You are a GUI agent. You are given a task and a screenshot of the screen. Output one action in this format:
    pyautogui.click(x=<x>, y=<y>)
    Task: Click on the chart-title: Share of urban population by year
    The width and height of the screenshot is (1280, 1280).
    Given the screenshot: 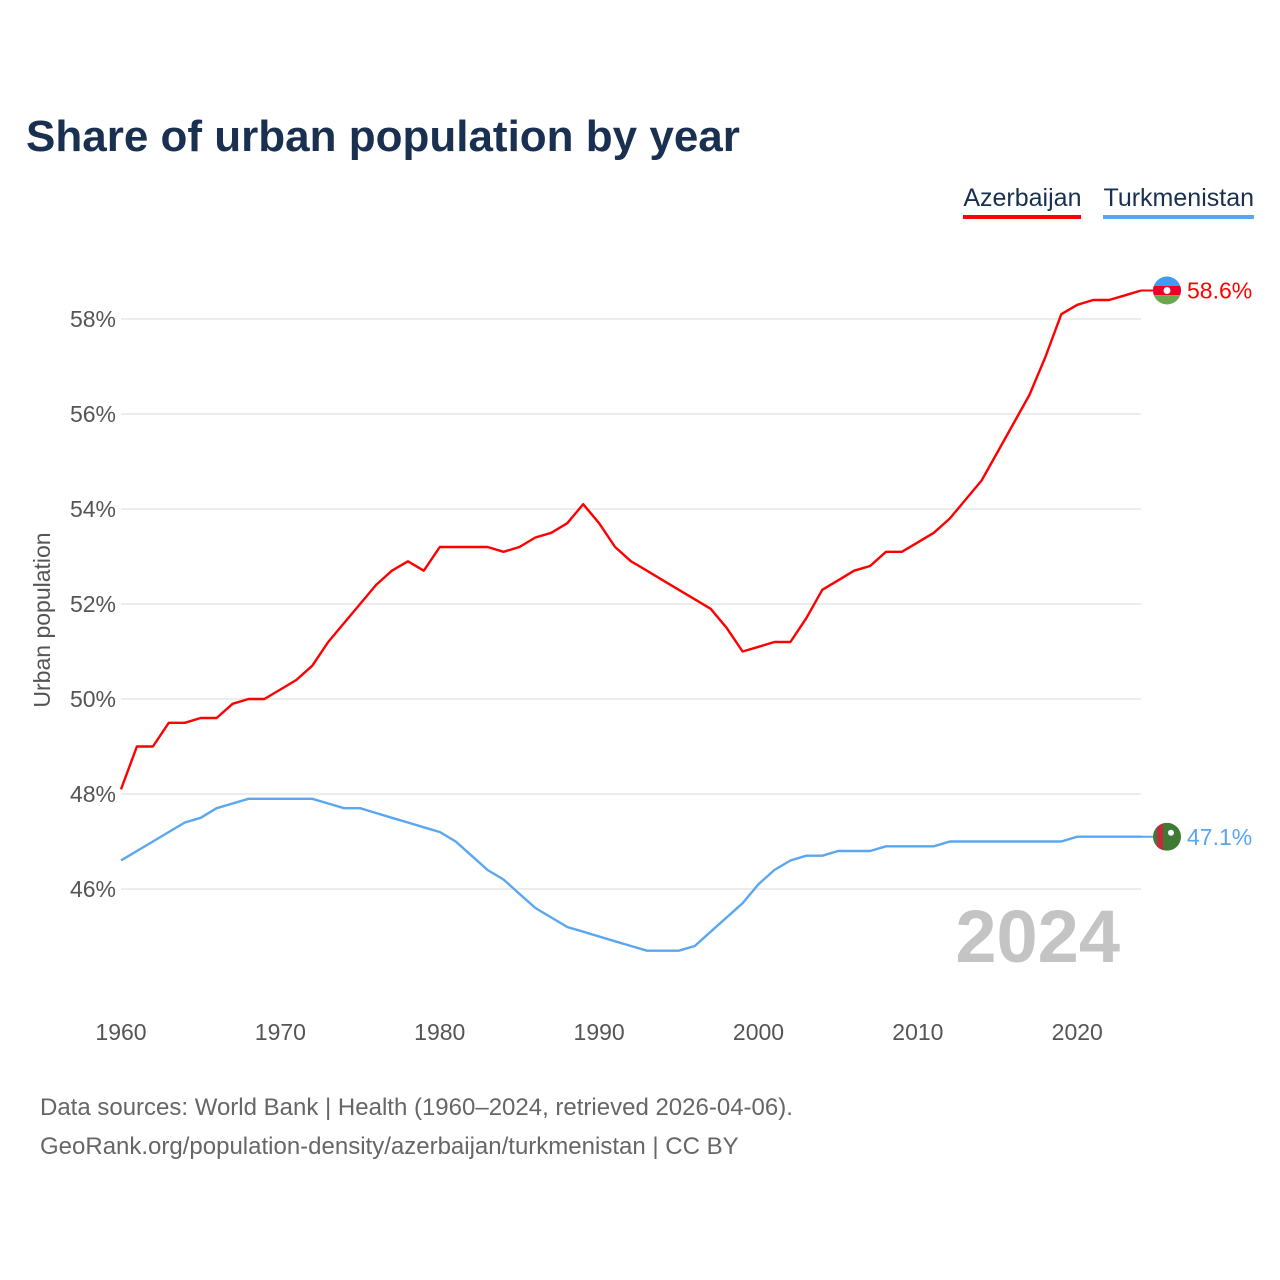 What is the action you would take?
    pyautogui.click(x=383, y=136)
    